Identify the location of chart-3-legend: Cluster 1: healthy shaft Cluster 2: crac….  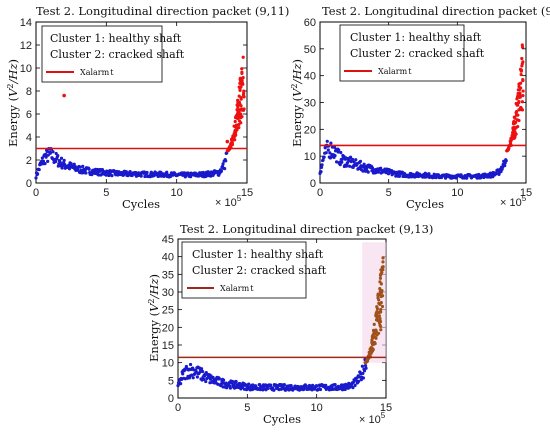
(254, 270).